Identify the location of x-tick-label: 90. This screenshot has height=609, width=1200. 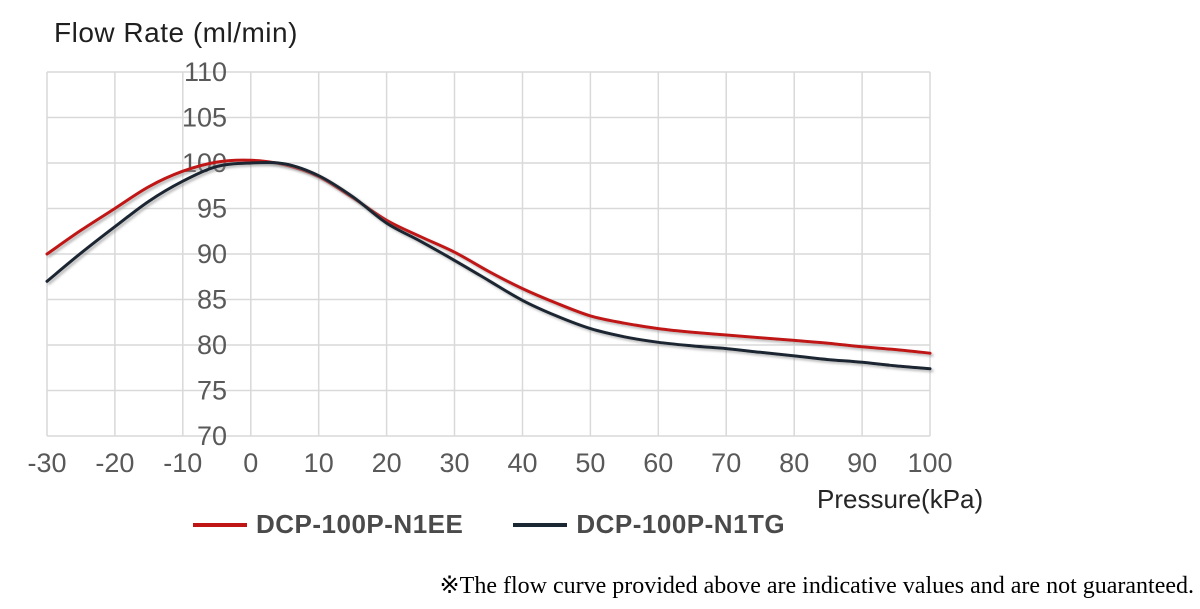
(862, 463).